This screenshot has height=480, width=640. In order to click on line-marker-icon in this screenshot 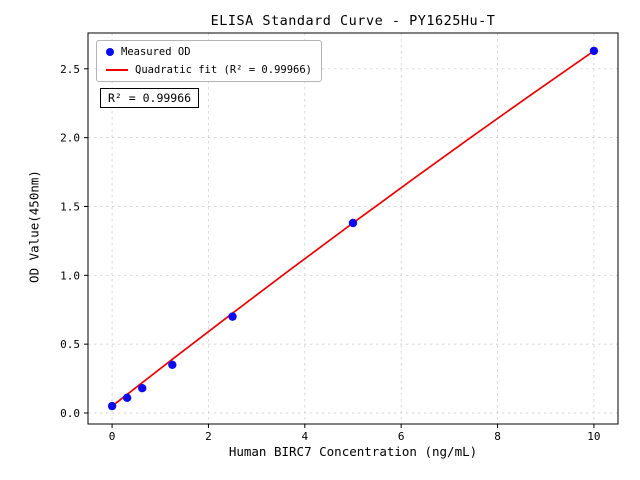, I will do `click(117, 69)`.